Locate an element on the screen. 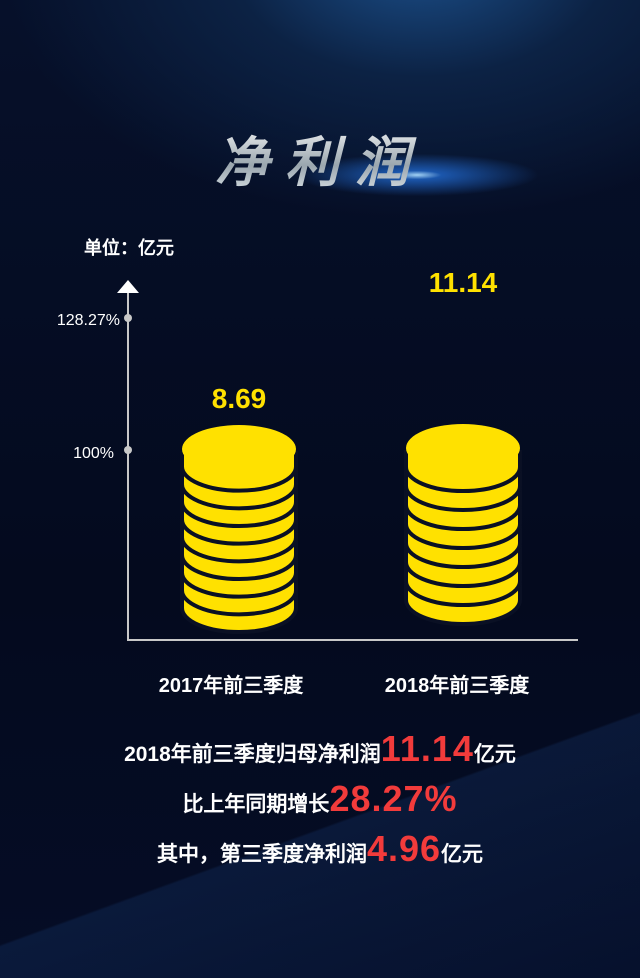 The image size is (640, 978). summary-line-1: 2018年前三季度归母净利润11.14亿元 is located at coordinates (320, 749).